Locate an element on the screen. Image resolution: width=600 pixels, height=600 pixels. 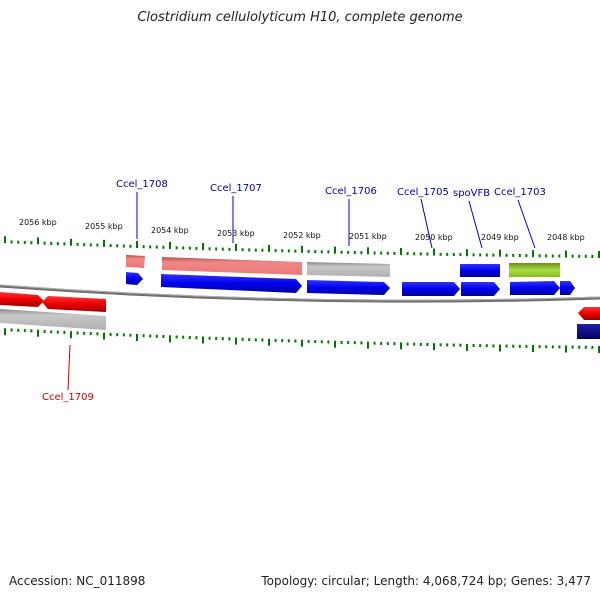
kbp-label: 2051 kbp is located at coordinates (368, 236).